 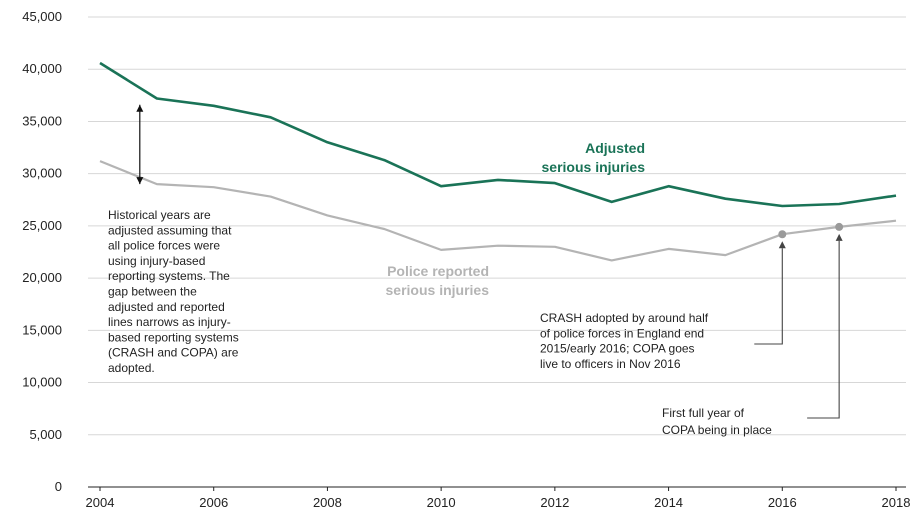 What do you see at coordinates (58, 486) in the screenshot?
I see `y-tick-label: 0` at bounding box center [58, 486].